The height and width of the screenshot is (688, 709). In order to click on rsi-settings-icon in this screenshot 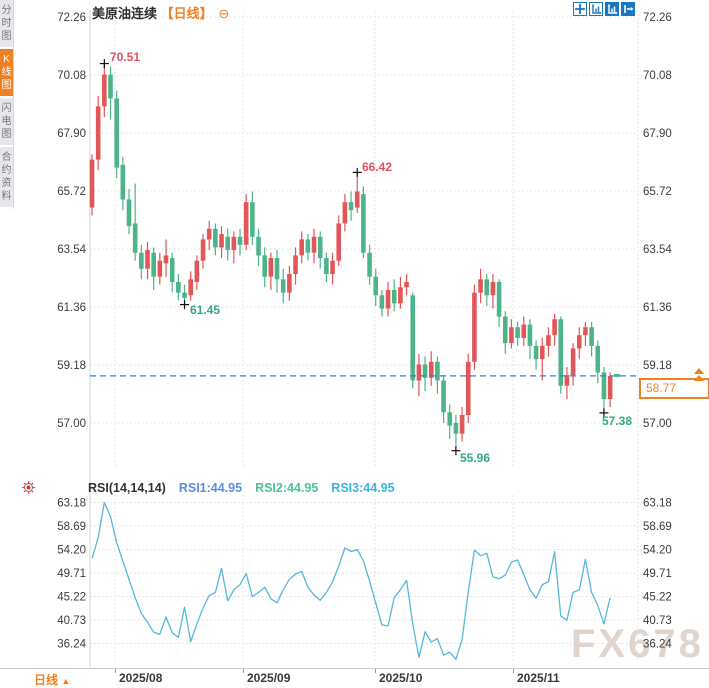, I will do `click(28, 490)`.